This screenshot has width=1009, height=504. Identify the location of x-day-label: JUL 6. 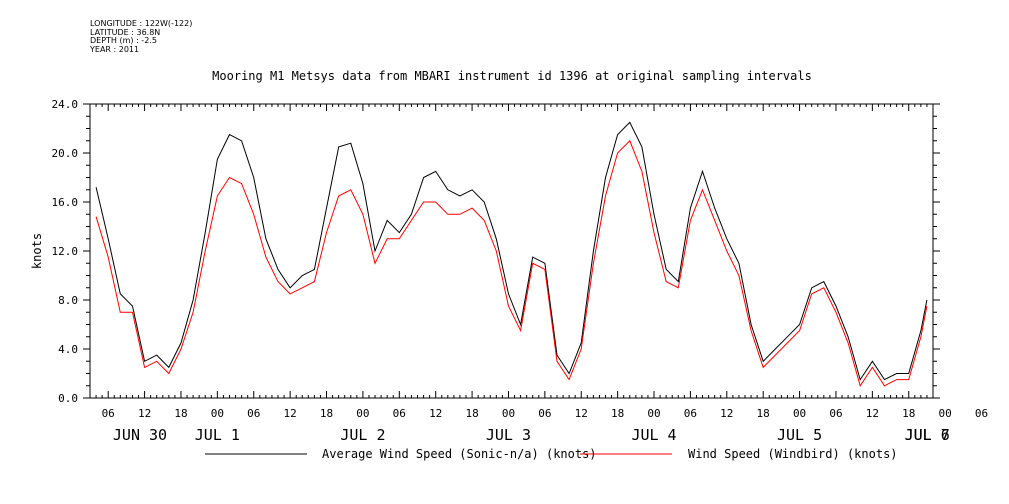
(927, 435).